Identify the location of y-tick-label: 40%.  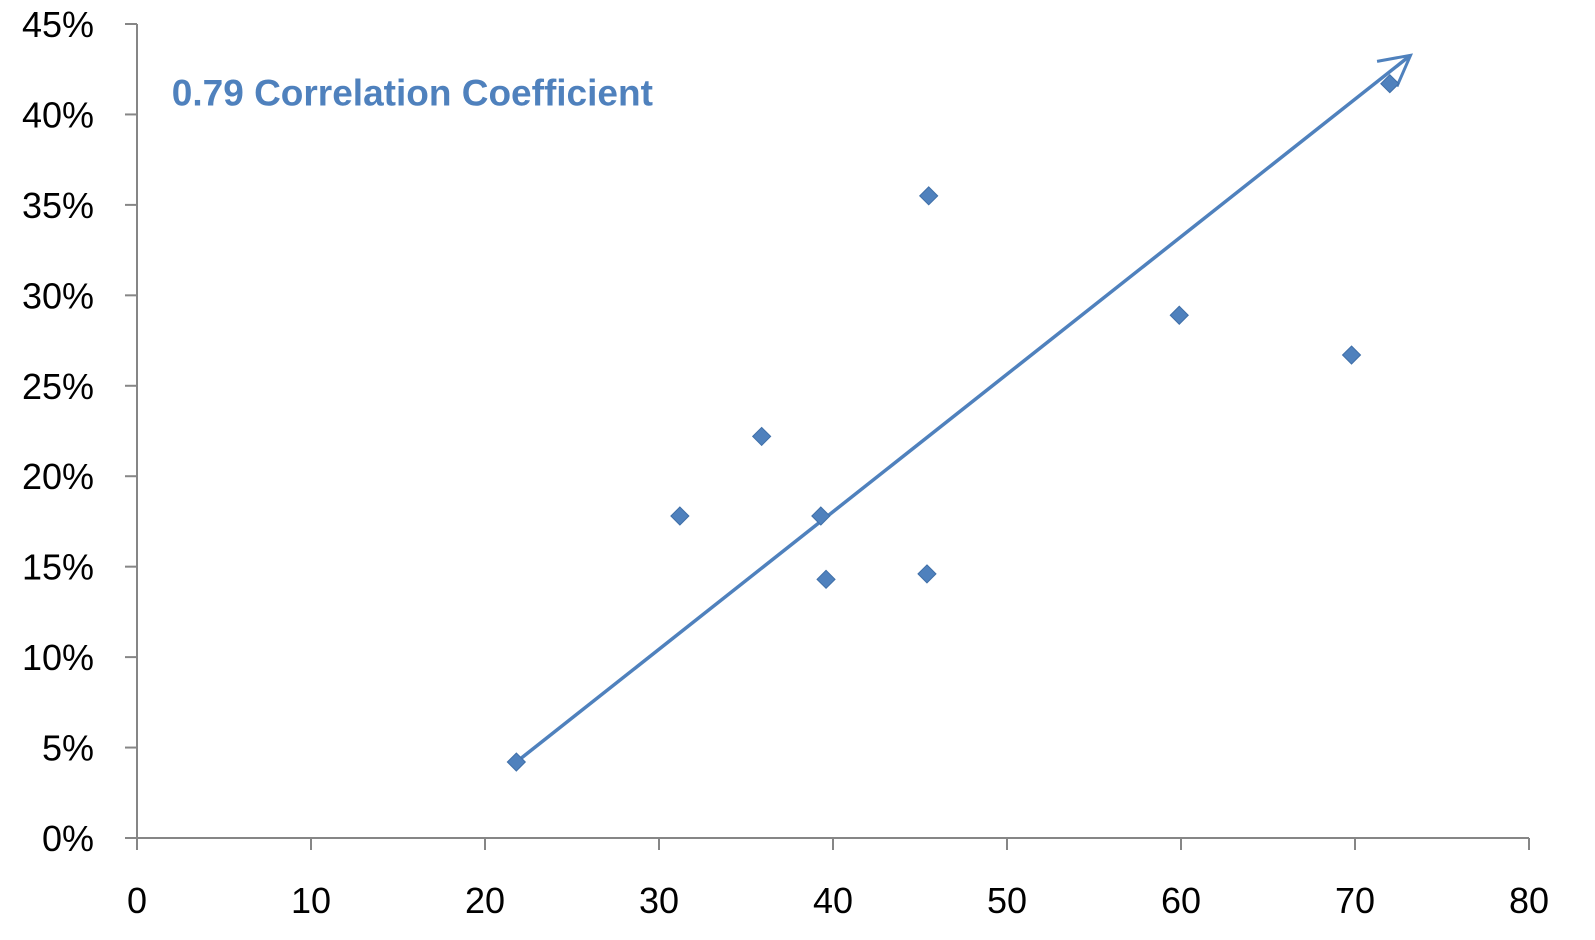
(58, 114).